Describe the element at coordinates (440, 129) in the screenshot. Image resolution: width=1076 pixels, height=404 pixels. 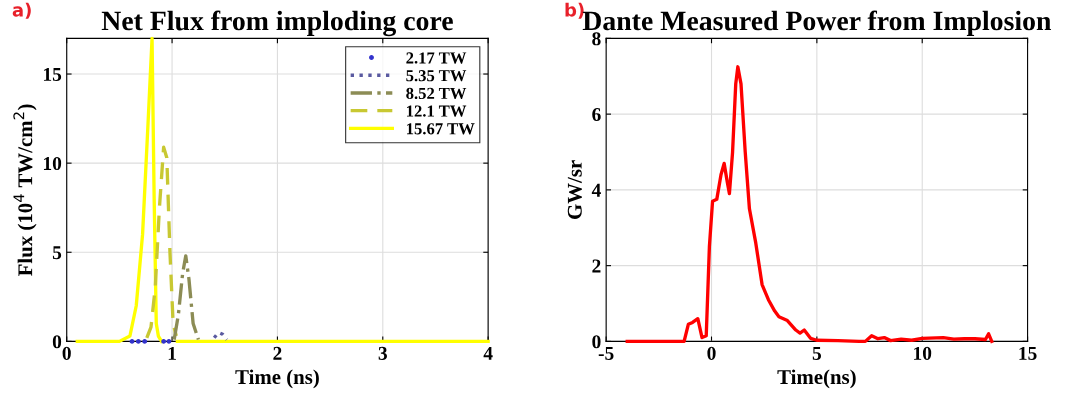
I see `legend-label: 15.67 TW` at that location.